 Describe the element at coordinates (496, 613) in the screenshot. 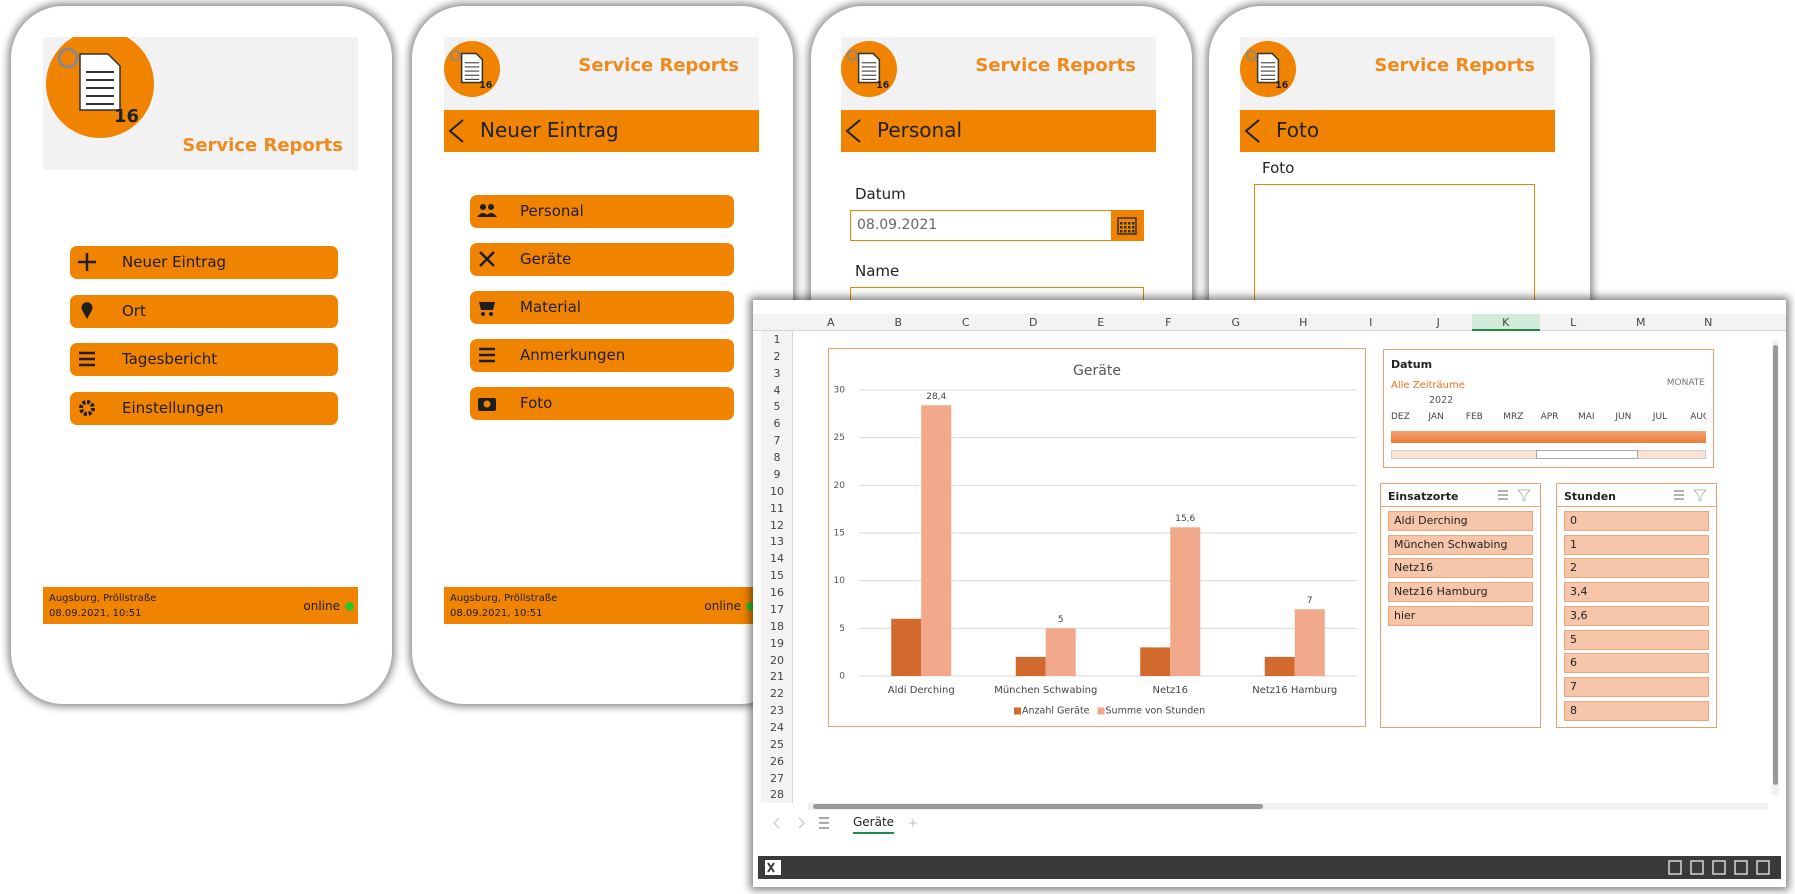

I see `footer-datetime: 08.09.2021, 10:51` at that location.